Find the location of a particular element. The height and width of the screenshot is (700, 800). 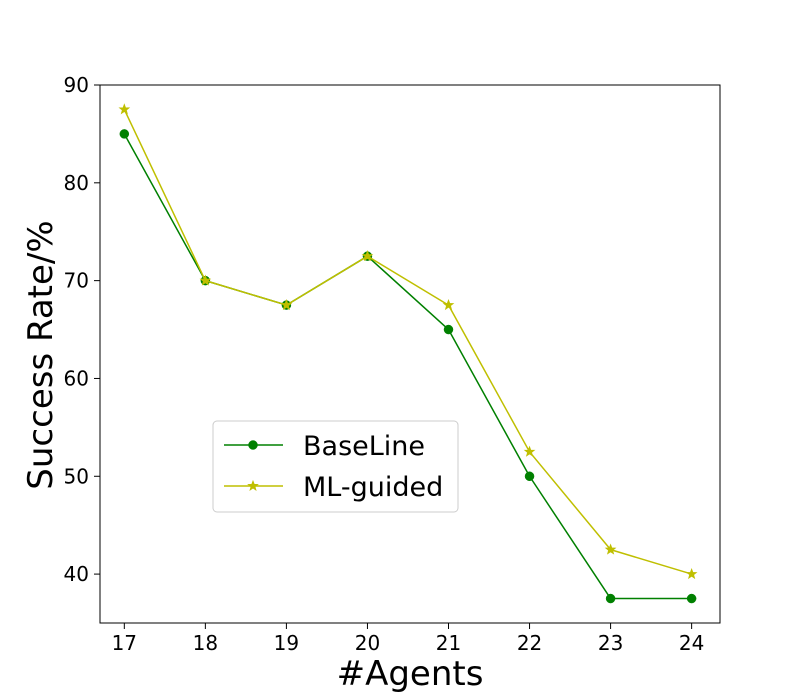

legend-box is located at coordinates (335, 466).